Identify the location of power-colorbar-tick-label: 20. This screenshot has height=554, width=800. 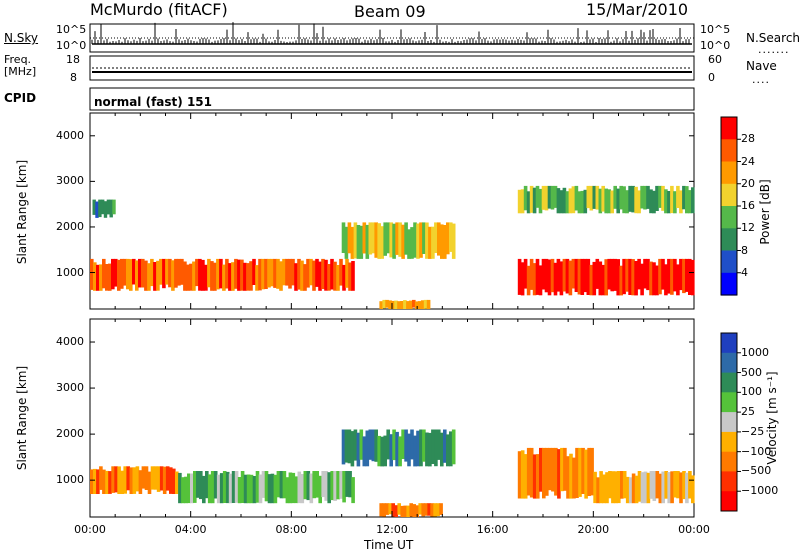
(748, 183).